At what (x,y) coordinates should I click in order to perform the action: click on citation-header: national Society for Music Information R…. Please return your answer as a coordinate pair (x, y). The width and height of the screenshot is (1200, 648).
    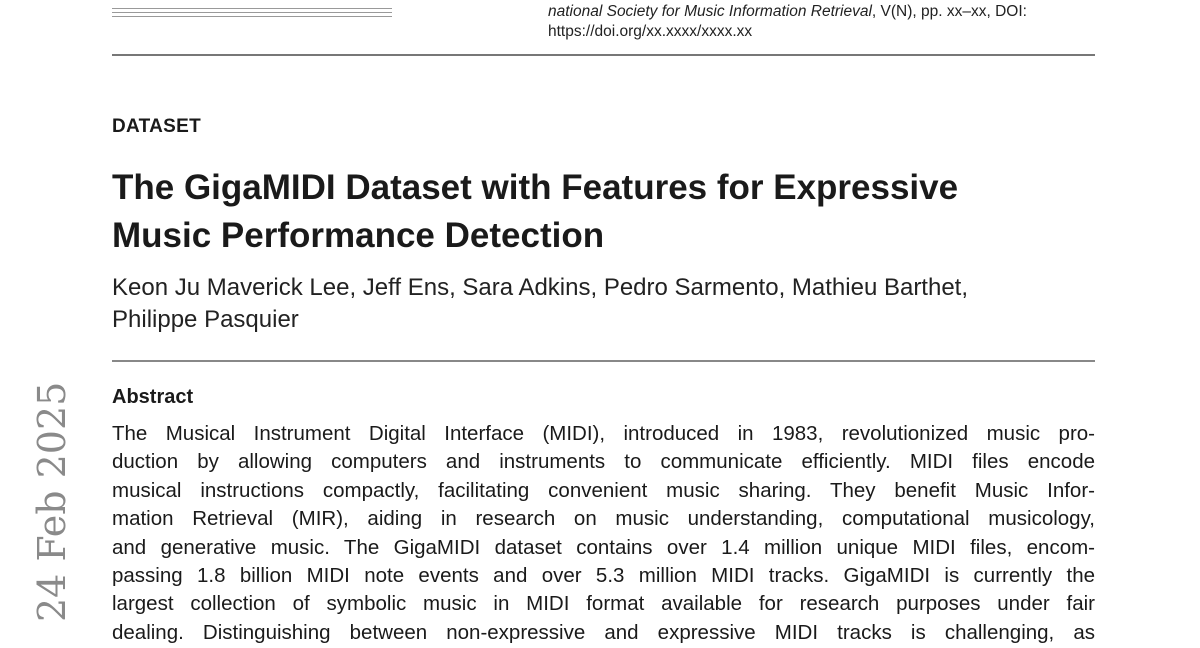
    Looking at the image, I should click on (787, 22).